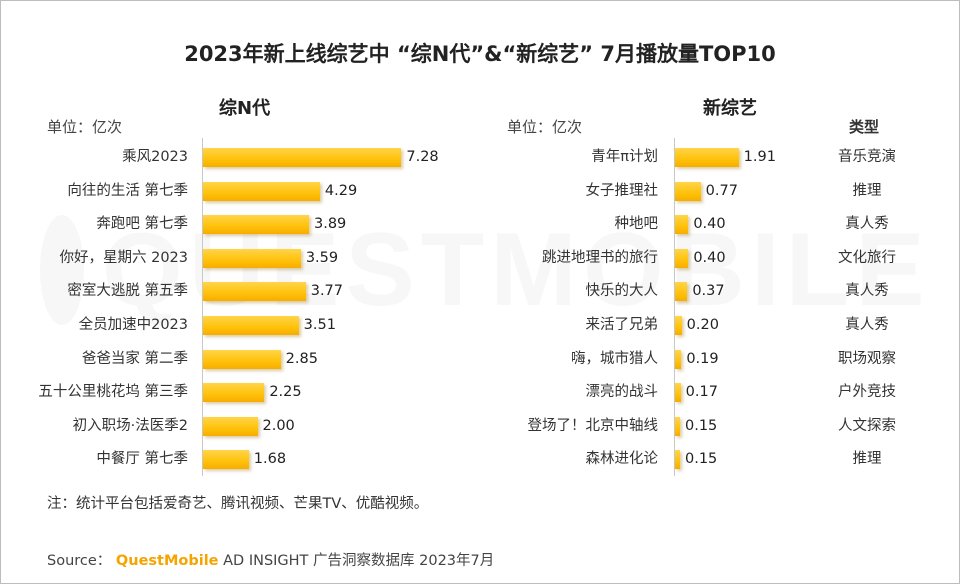  Describe the element at coordinates (701, 392) in the screenshot. I see `right-value-label: 0.17` at that location.